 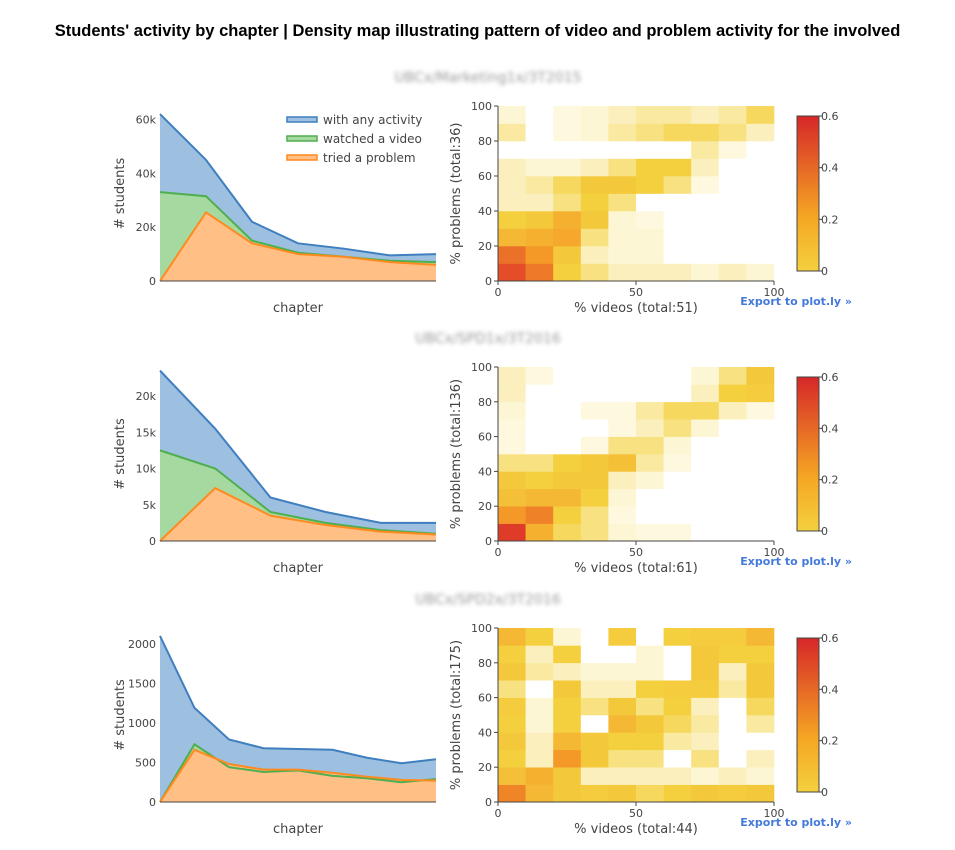 What do you see at coordinates (369, 158) in the screenshot?
I see `legend-item-tried-problem: tried a problem` at bounding box center [369, 158].